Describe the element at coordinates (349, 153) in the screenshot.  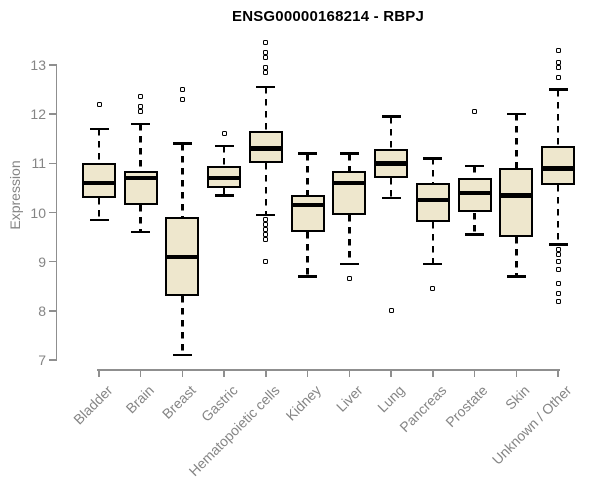
I see `upper-cap-liver` at that location.